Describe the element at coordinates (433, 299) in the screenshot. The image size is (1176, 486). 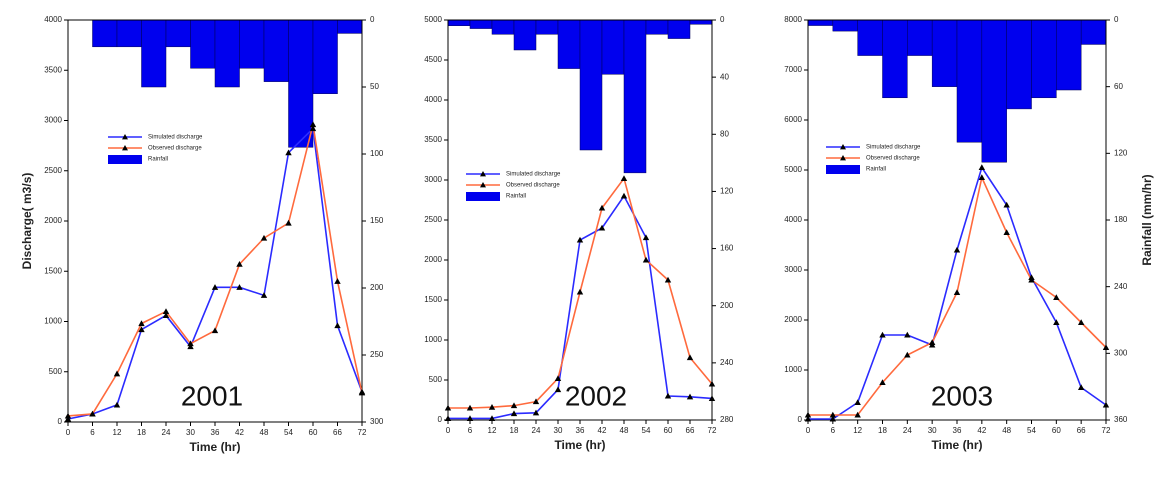
I see `y-tick-label: 1500` at that location.